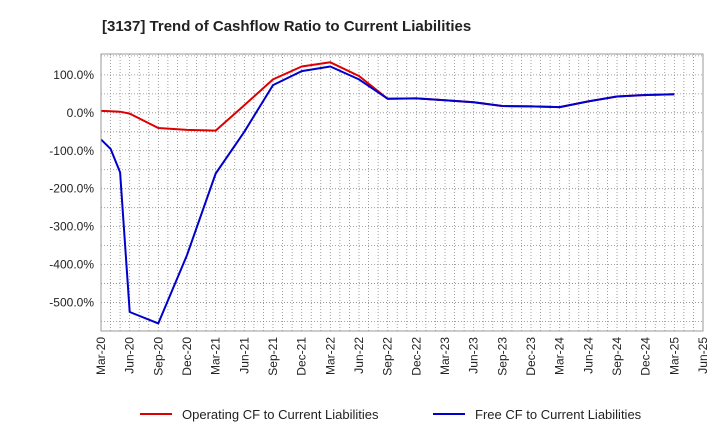  Describe the element at coordinates (187, 356) in the screenshot. I see `x-tick-label: Dec-20` at that location.